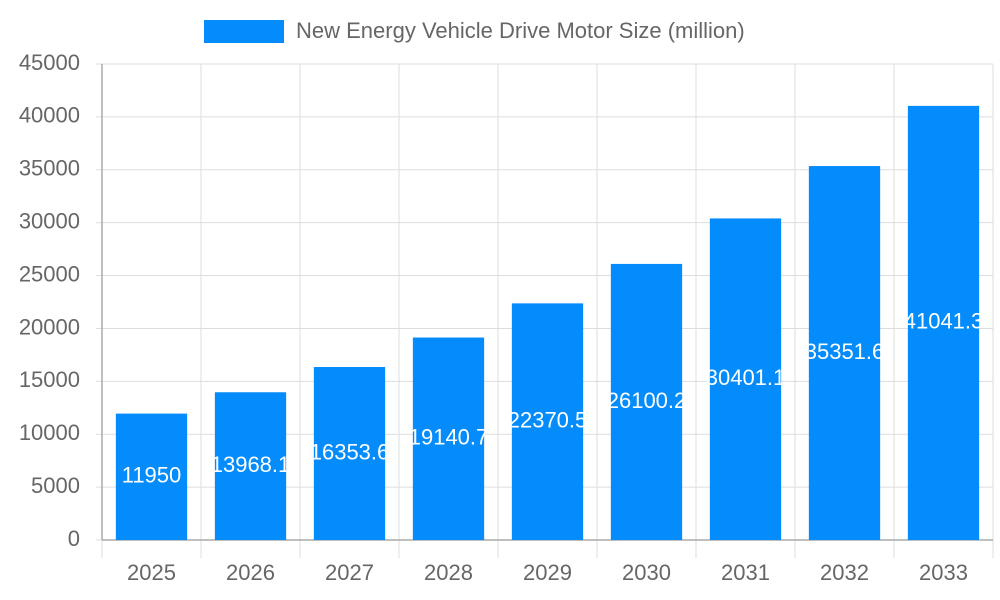 The height and width of the screenshot is (600, 1000). I want to click on data-label: 13968.1, so click(251, 464).